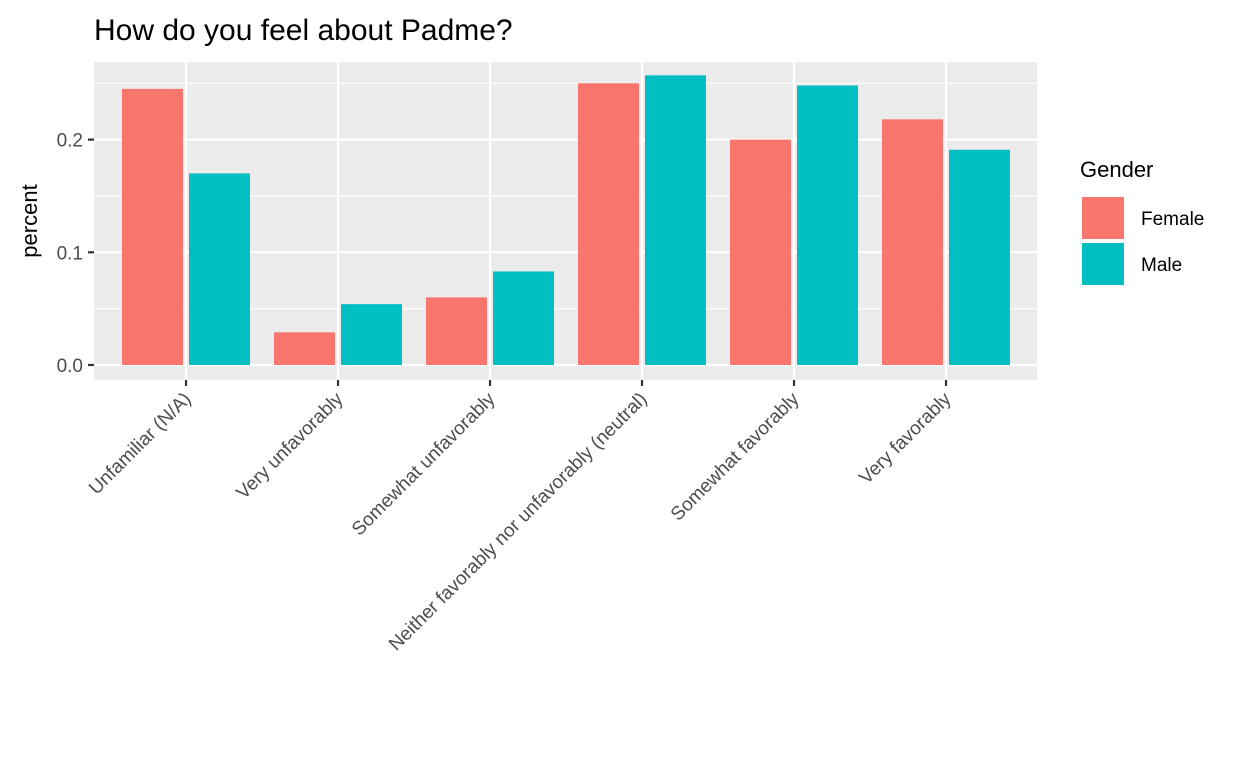  Describe the element at coordinates (140, 444) in the screenshot. I see `x-tick-label: Unfamiliar (N/A)` at that location.